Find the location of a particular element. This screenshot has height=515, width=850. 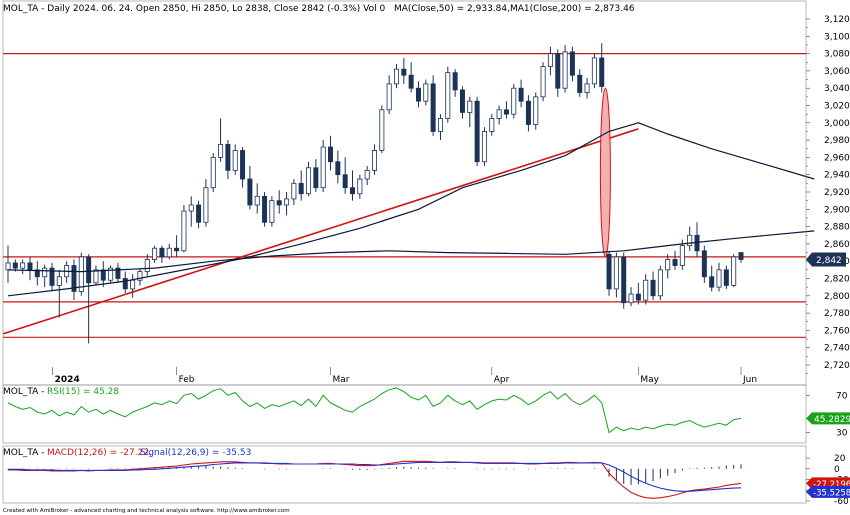

price-tick-label: 3,040 is located at coordinates (837, 89).